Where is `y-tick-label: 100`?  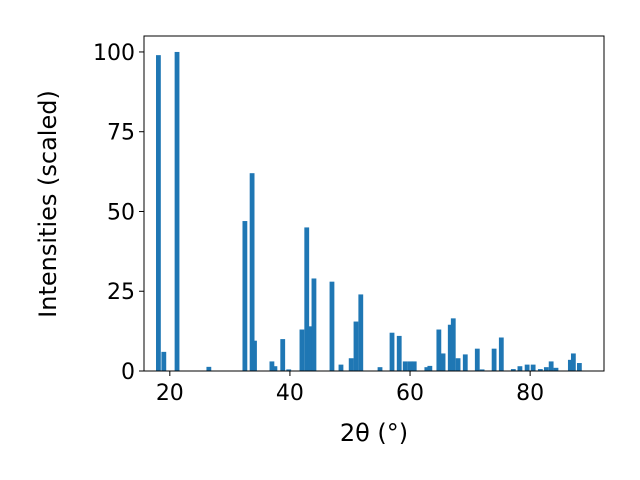 y-tick-label: 100 is located at coordinates (114, 53).